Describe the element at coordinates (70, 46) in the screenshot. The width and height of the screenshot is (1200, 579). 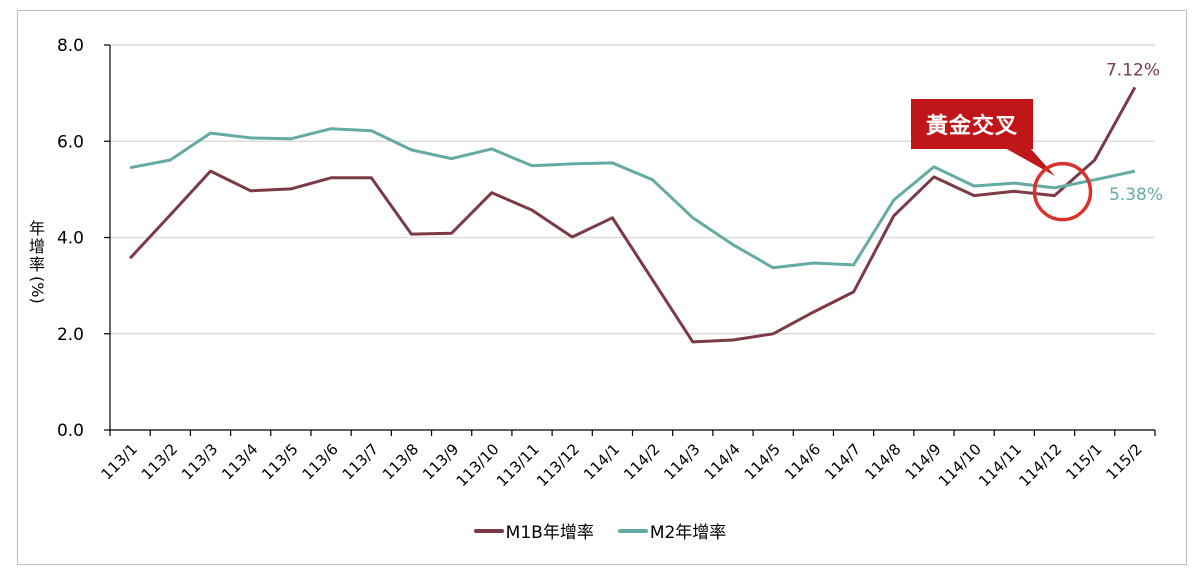
I see `y-tick-label: 8.0` at that location.